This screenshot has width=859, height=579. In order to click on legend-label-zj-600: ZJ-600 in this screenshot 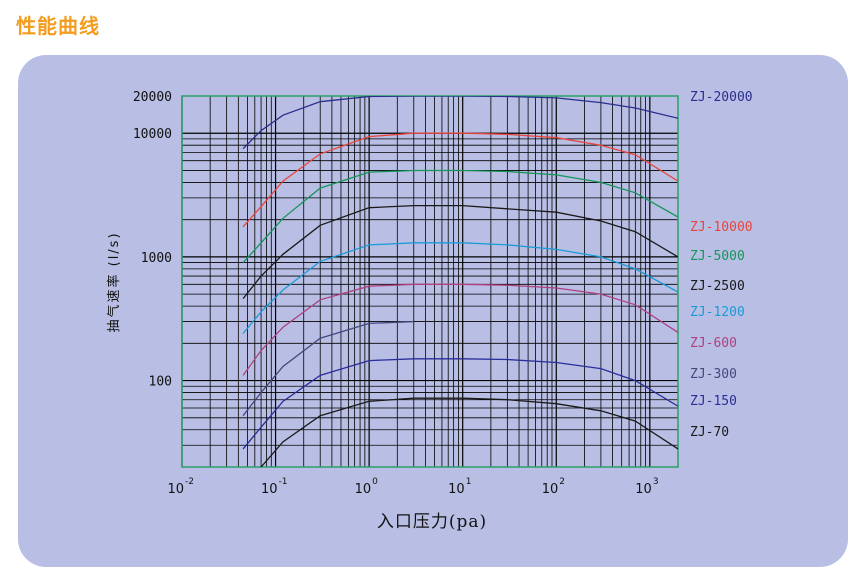, I will do `click(713, 343)`.